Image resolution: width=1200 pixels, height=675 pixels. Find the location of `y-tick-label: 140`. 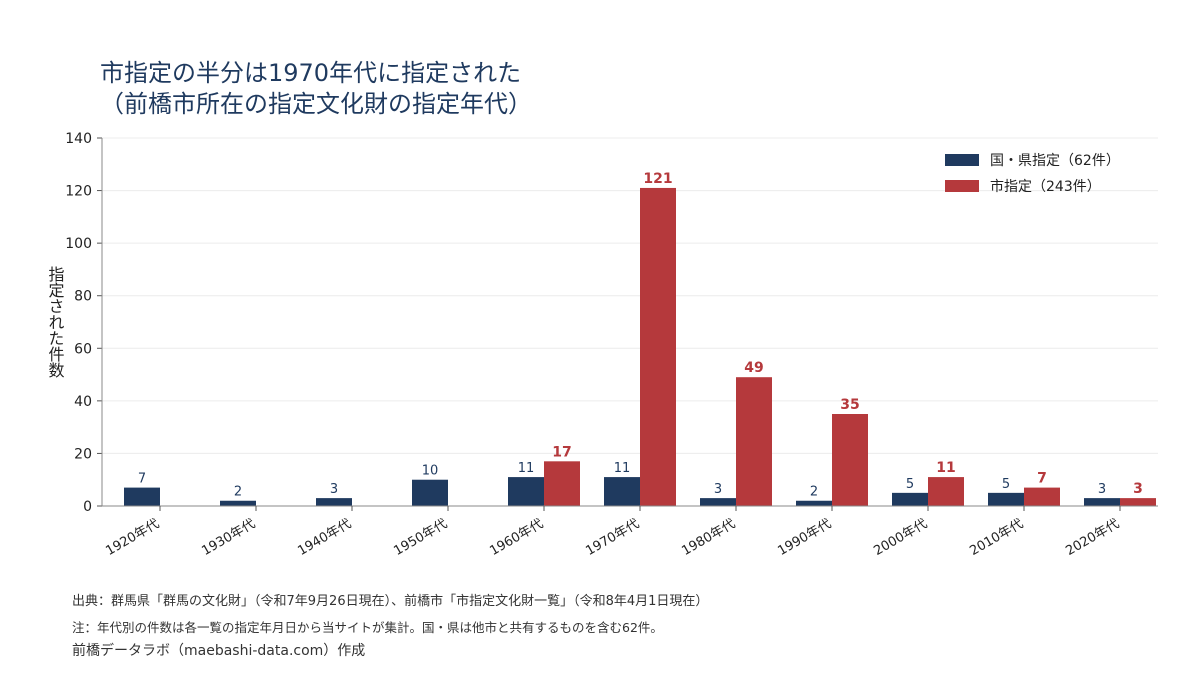

y-tick-label: 140 is located at coordinates (78, 139).